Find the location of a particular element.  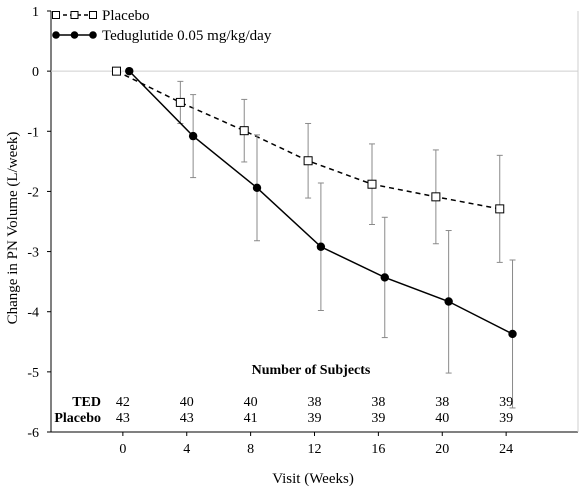

x-axis-label: Visit (Weeks) is located at coordinates (313, 479).